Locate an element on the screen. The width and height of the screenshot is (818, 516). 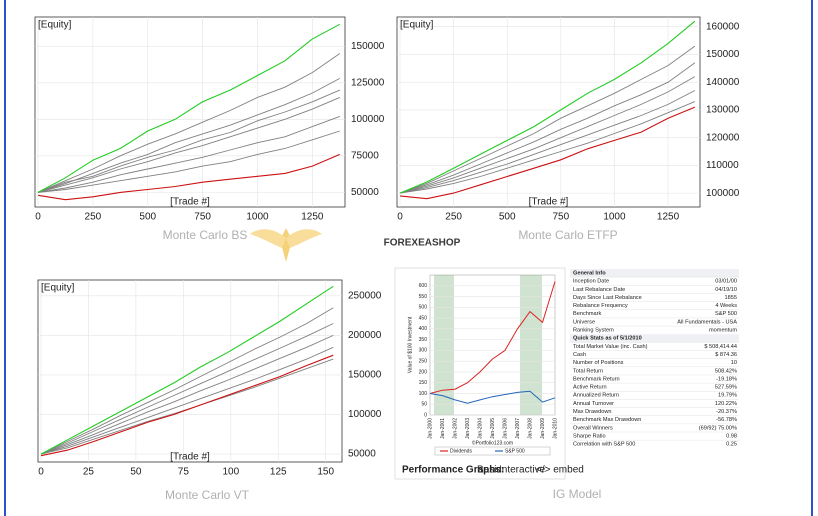
x-tick-label: 1250 is located at coordinates (668, 217).